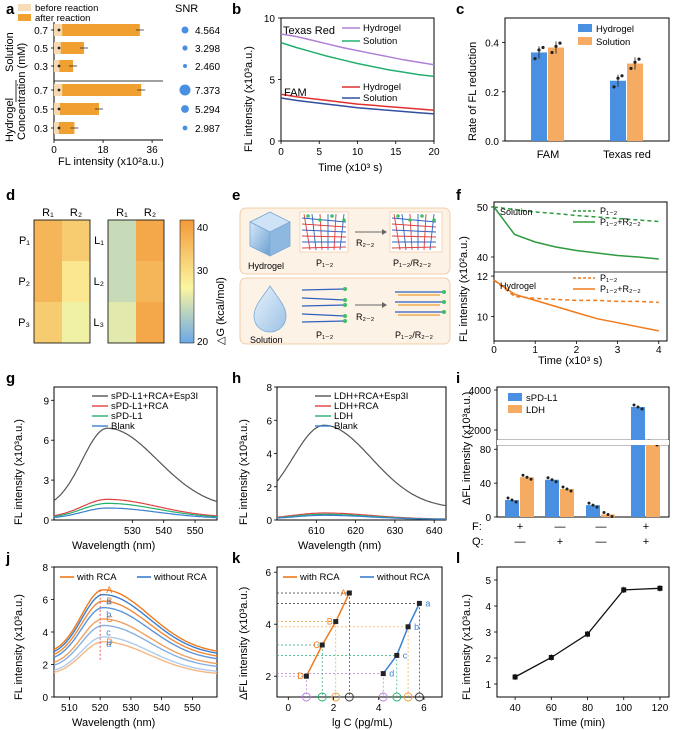 This screenshot has width=685, height=730. I want to click on j-with-letter-3: D, so click(109, 642).